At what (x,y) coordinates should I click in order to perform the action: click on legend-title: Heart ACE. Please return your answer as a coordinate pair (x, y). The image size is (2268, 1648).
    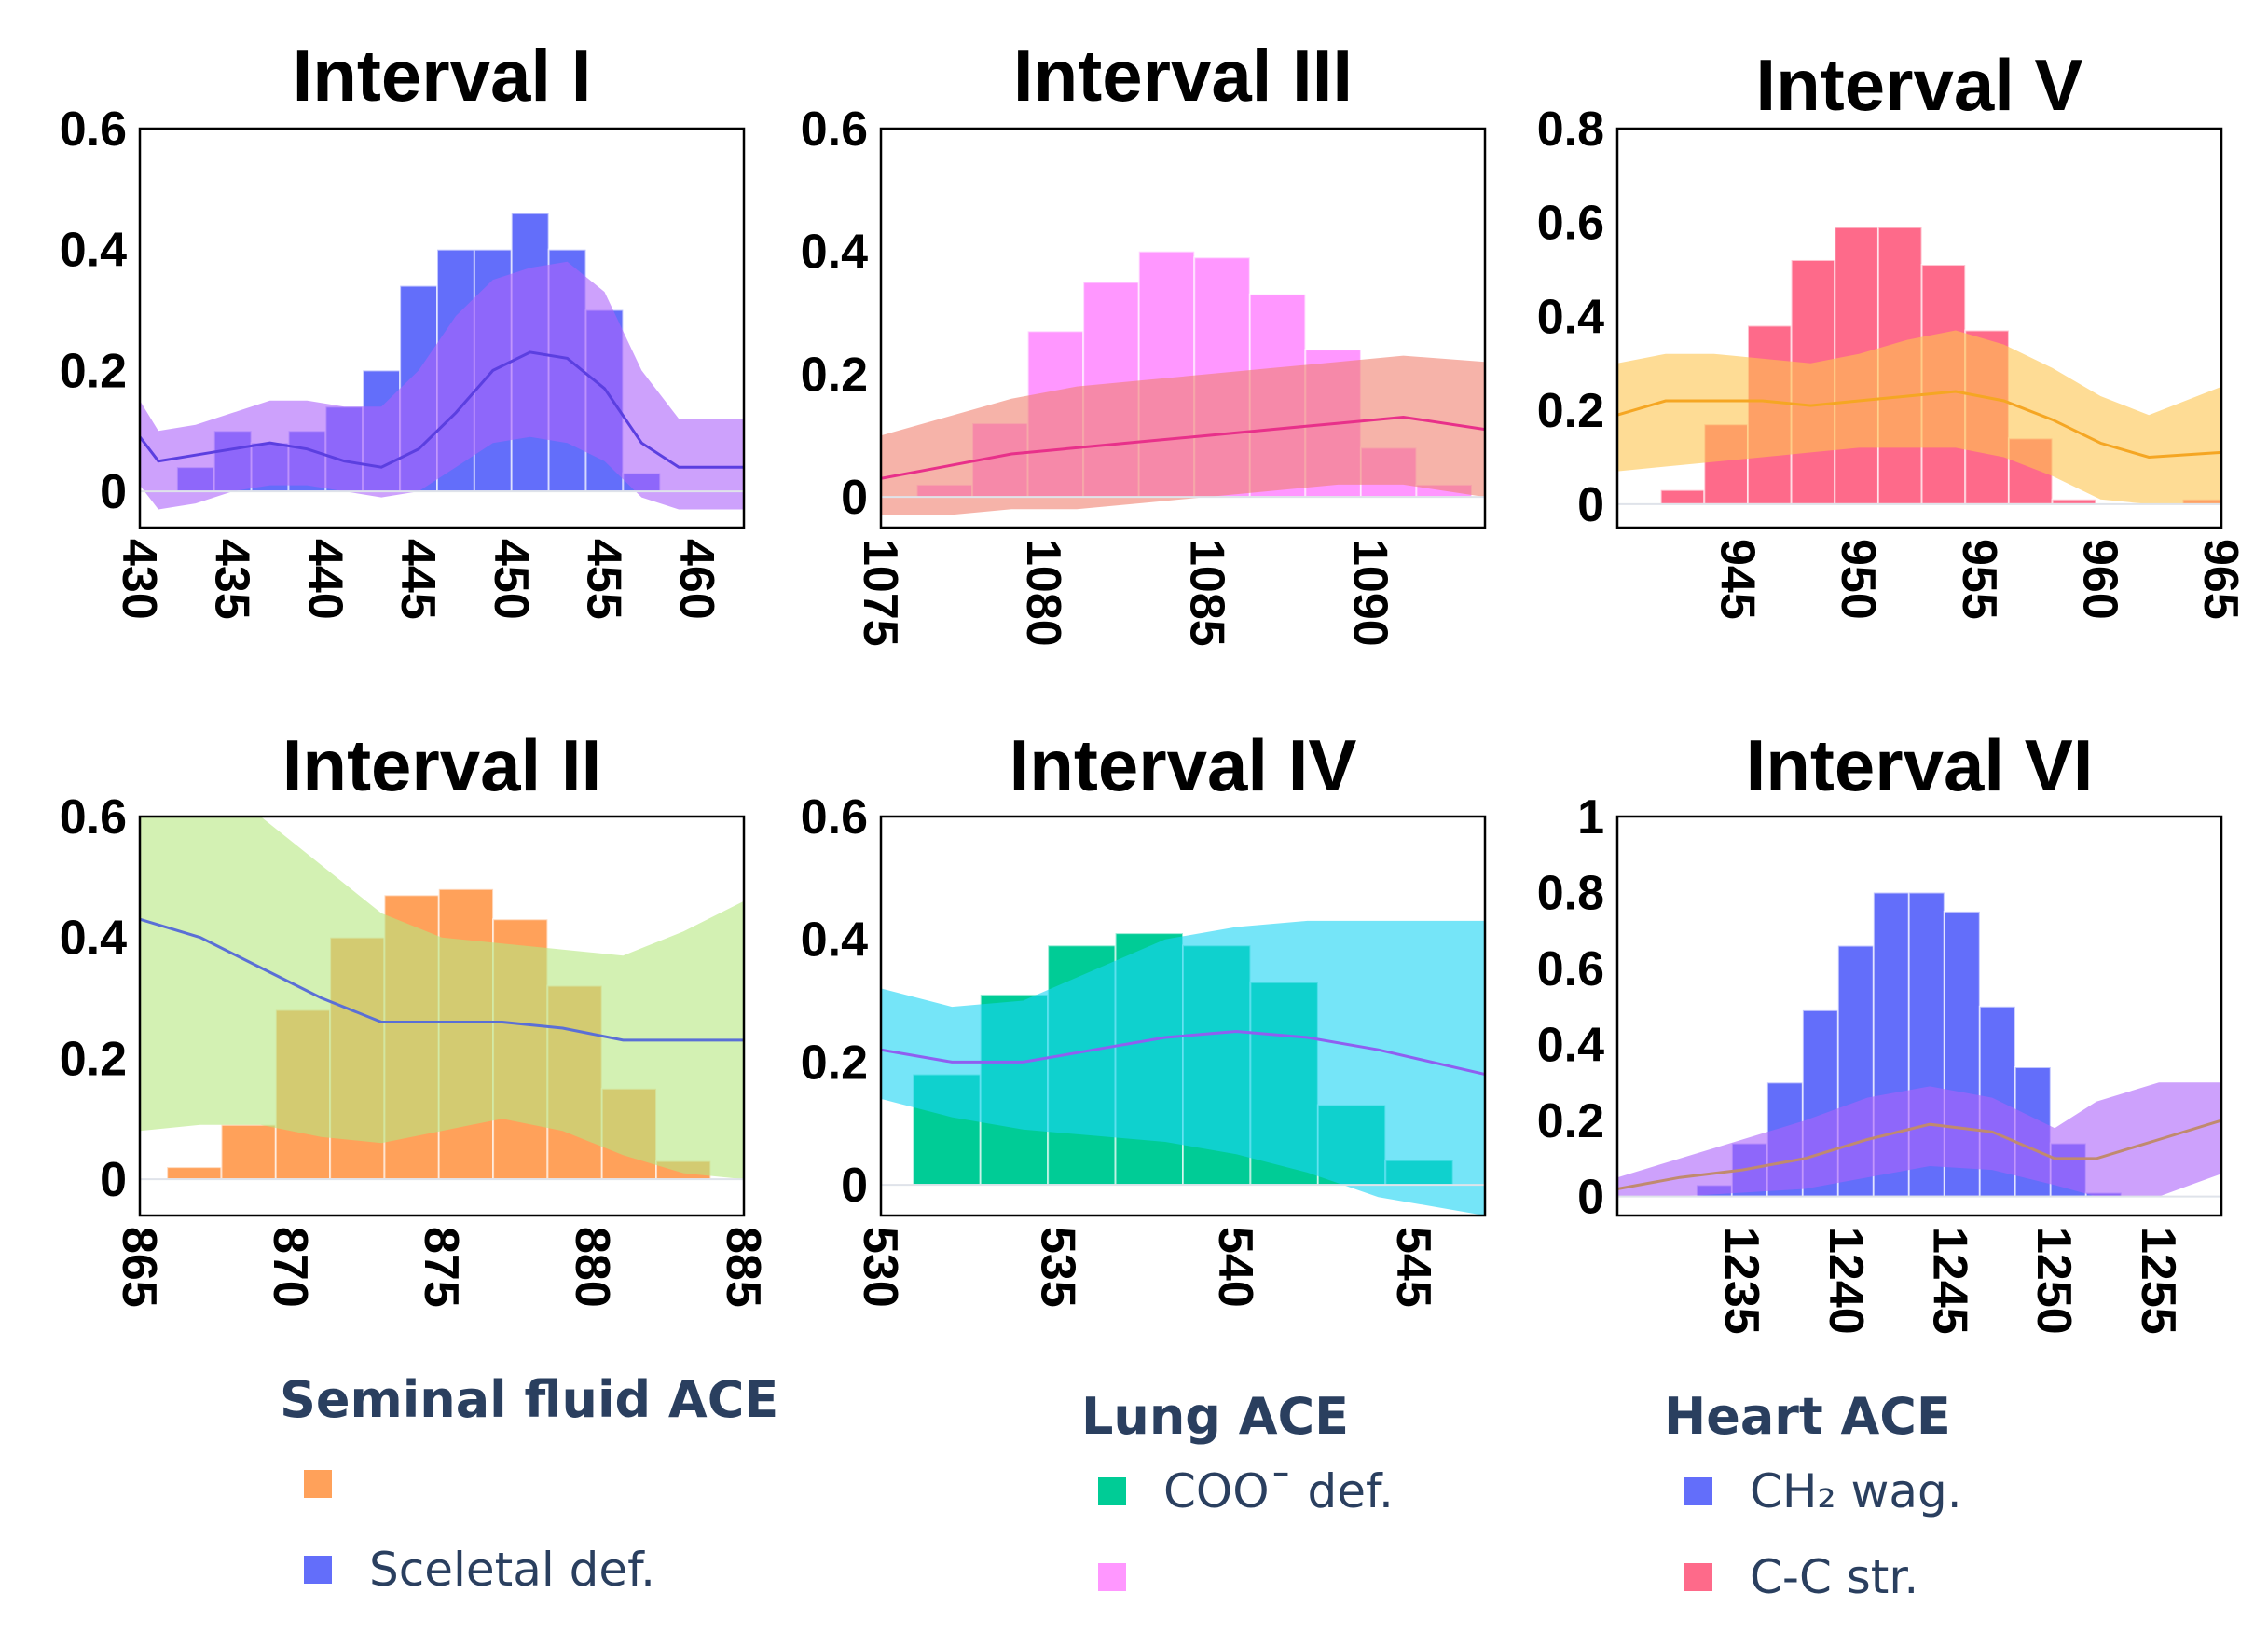
    Looking at the image, I should click on (1807, 1416).